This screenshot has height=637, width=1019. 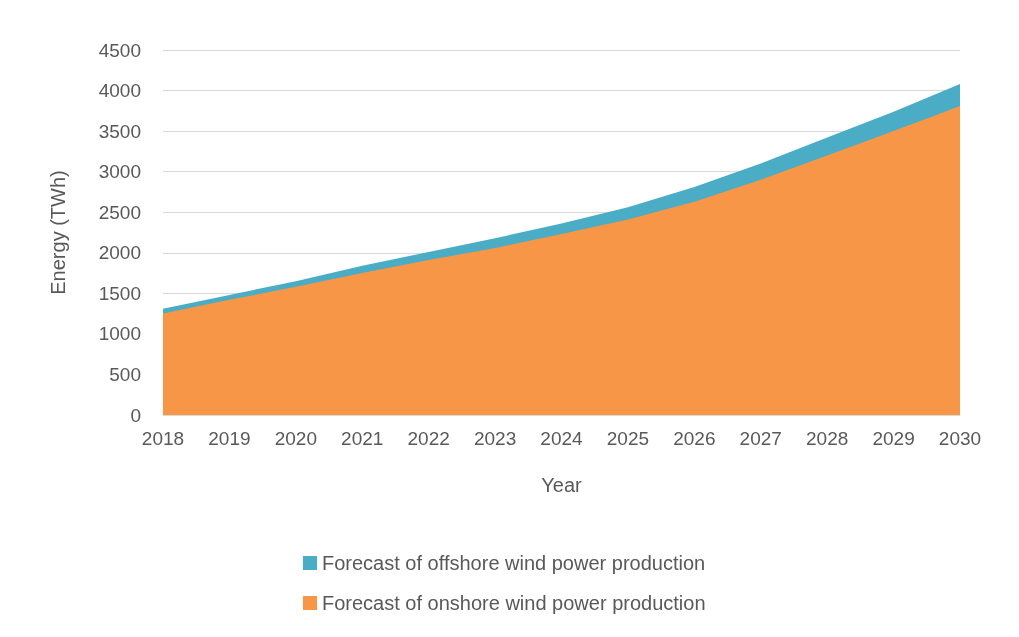 What do you see at coordinates (119, 131) in the screenshot?
I see `y-tick-label: 3500` at bounding box center [119, 131].